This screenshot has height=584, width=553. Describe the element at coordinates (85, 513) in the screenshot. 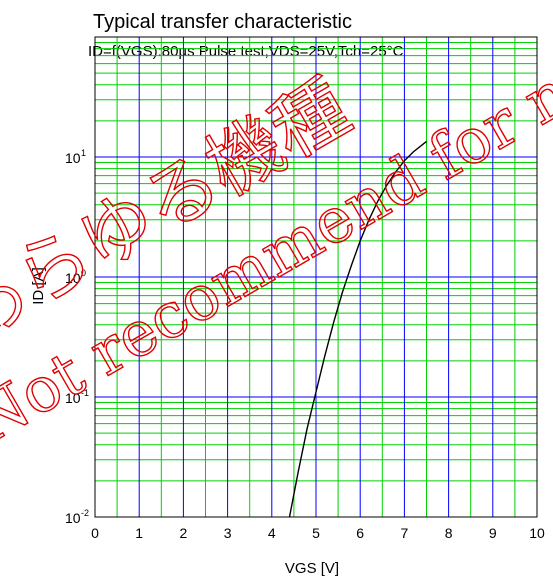

I see `y-tick-exponent: -2` at that location.